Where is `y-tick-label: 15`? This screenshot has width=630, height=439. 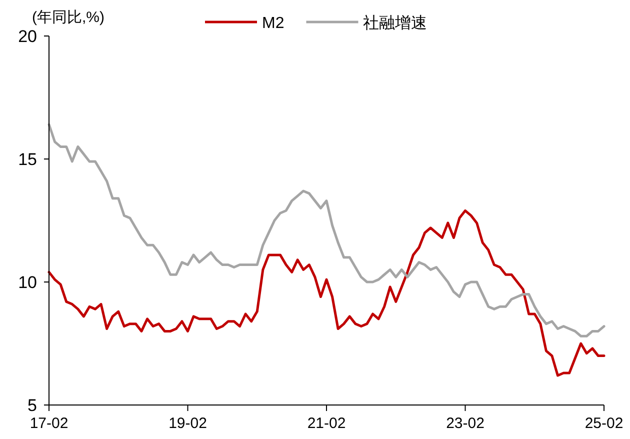
y-tick-label: 15 is located at coordinates (27, 159).